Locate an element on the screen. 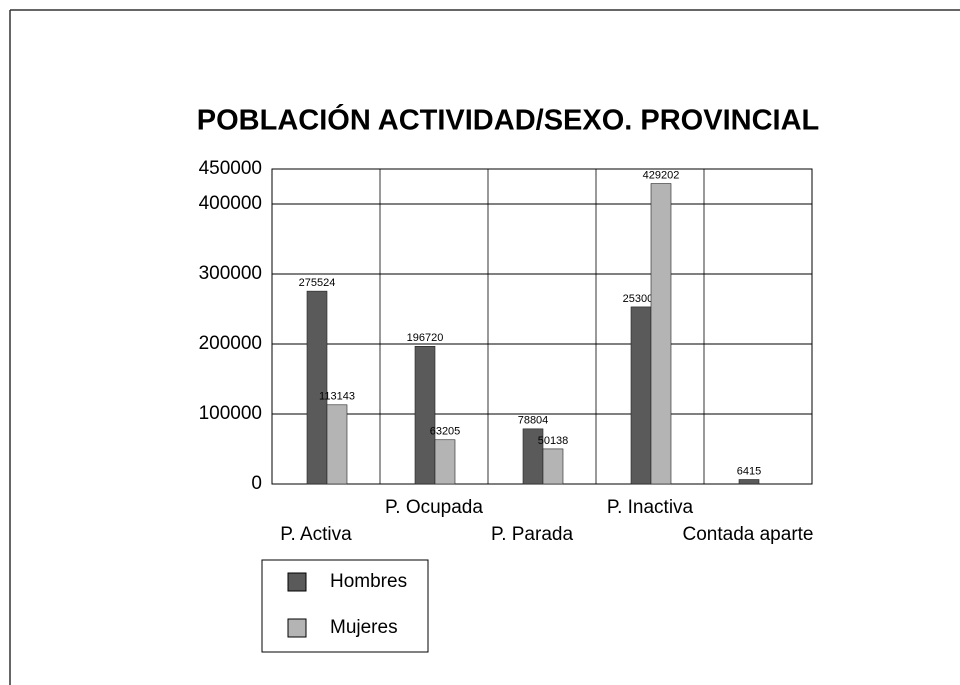  value-label: 275524 is located at coordinates (317, 283).